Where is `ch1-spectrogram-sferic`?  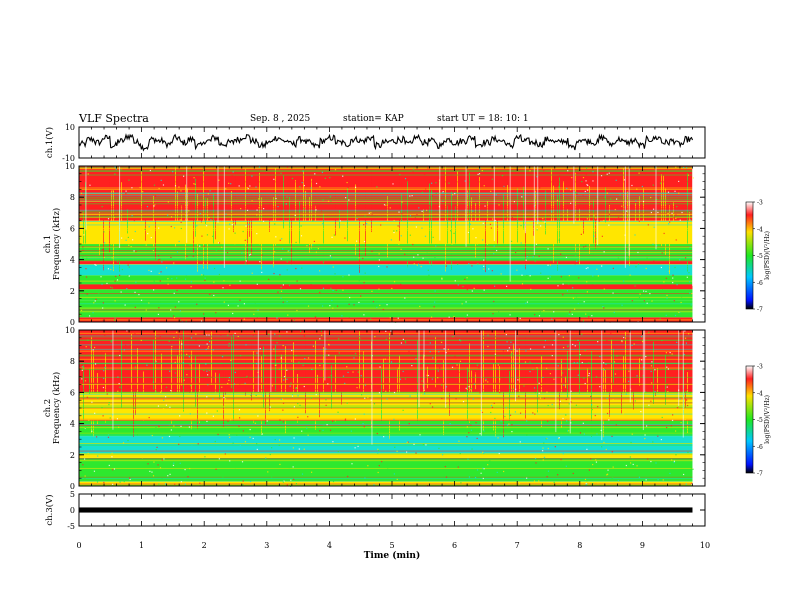 ch1-spectrogram-sferic is located at coordinates (494, 204).